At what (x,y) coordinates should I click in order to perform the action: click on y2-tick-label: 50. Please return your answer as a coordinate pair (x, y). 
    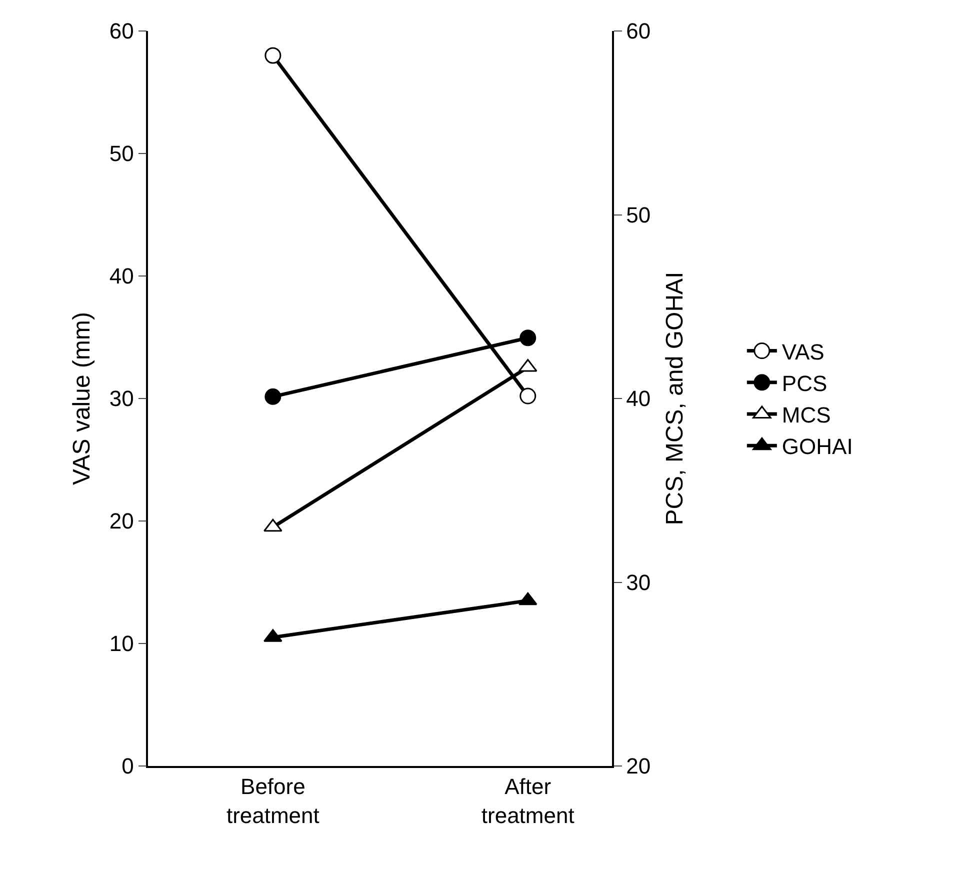
    Looking at the image, I should click on (638, 215).